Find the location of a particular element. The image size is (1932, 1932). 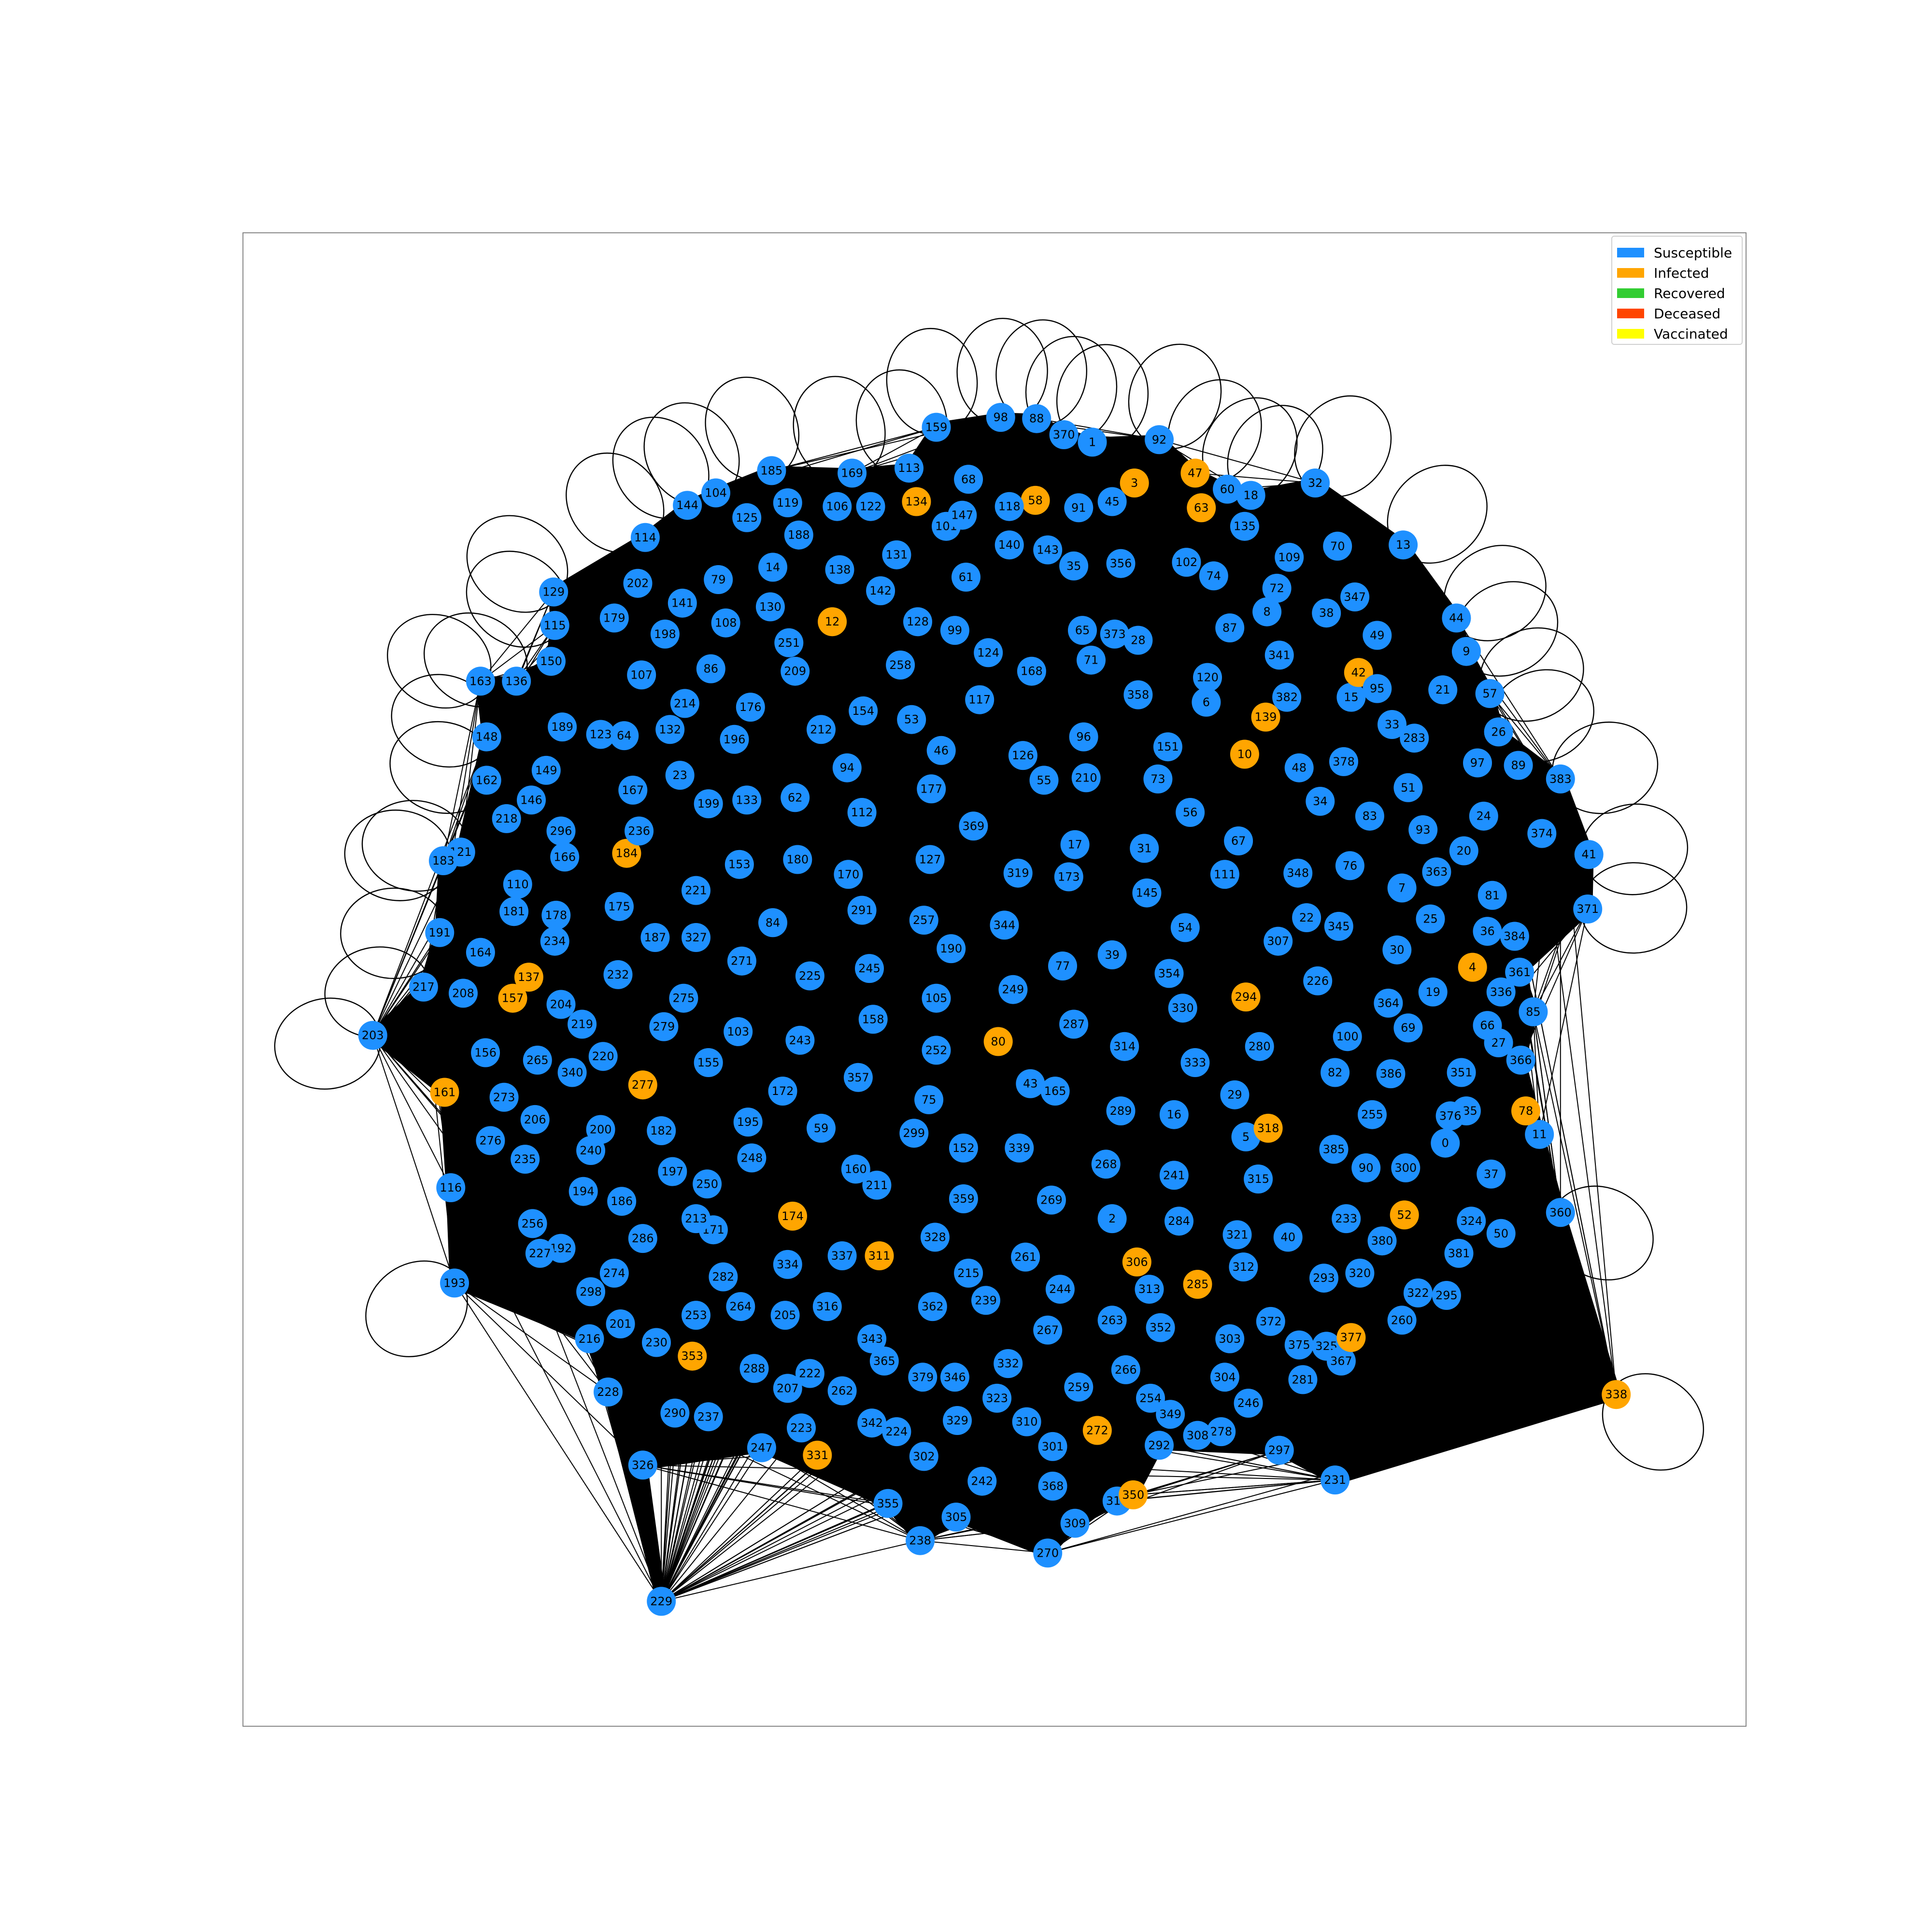

node-138: 138 is located at coordinates (839, 569).